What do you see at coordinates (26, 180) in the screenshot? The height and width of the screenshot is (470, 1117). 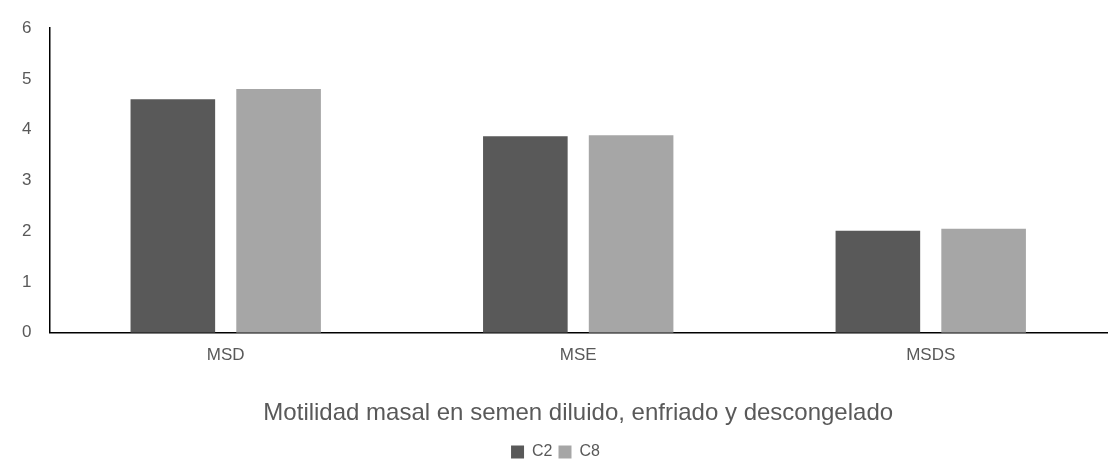 I see `y-tick-label: 3` at bounding box center [26, 180].